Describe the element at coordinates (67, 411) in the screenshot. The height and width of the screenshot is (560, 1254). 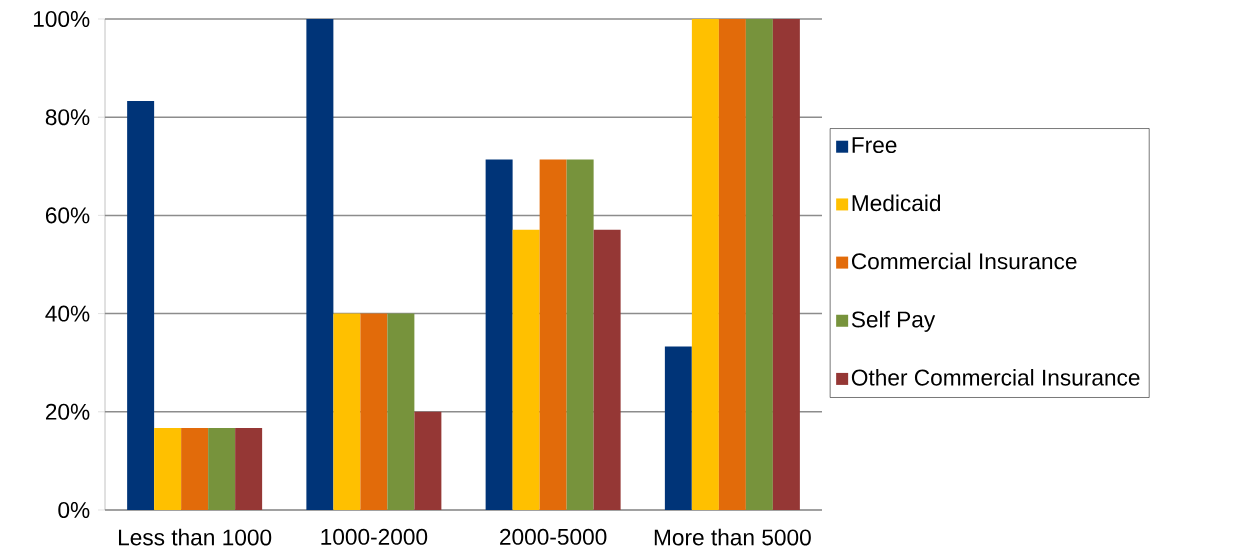
I see `y-tick-label: 20%` at that location.